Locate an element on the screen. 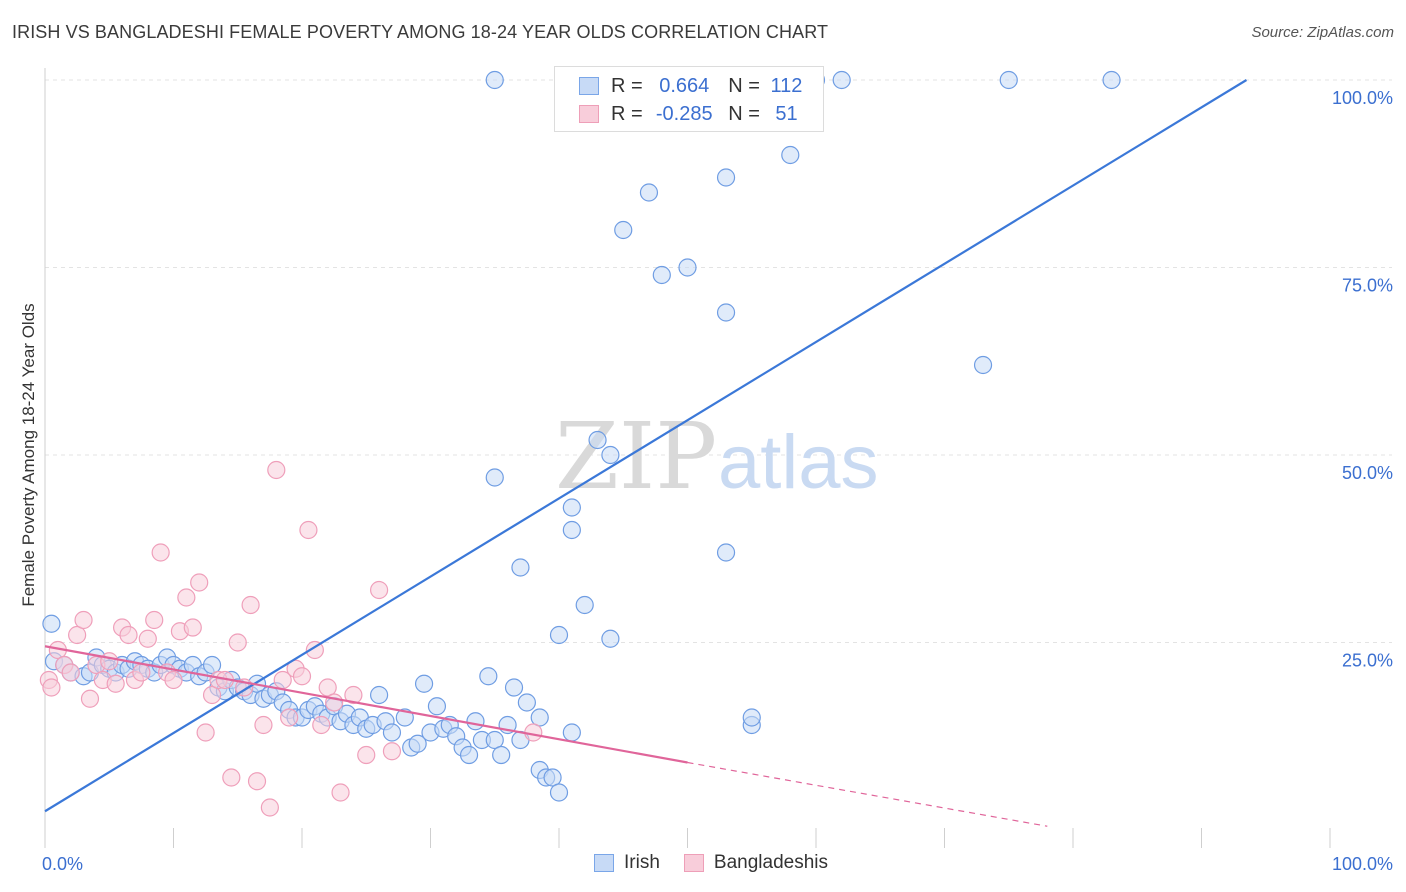  y-axis-label: Female Poverty Among 18-24 Year Olds is located at coordinates (28, 454).